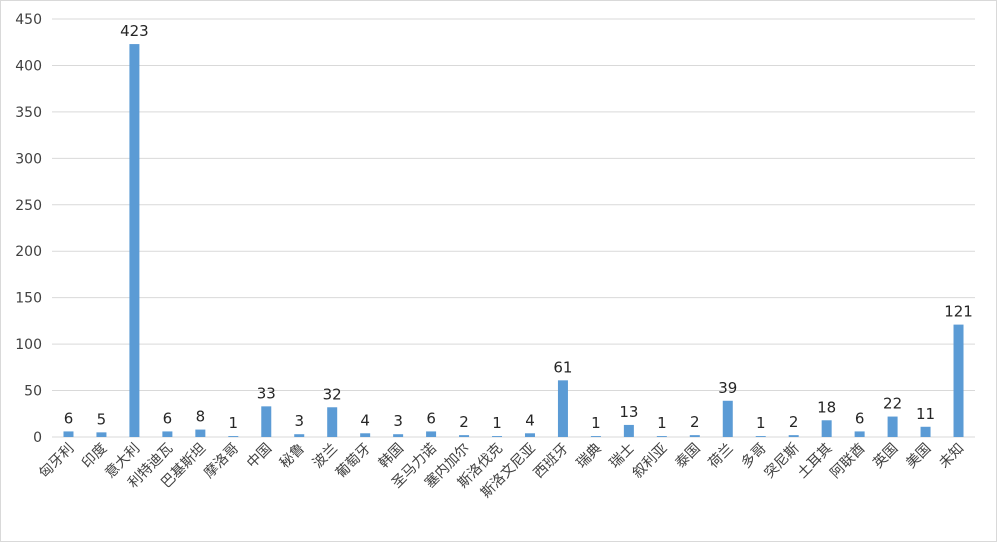 Image resolution: width=997 pixels, height=546 pixels. What do you see at coordinates (332, 394) in the screenshot?
I see `data-label: 32` at bounding box center [332, 394].